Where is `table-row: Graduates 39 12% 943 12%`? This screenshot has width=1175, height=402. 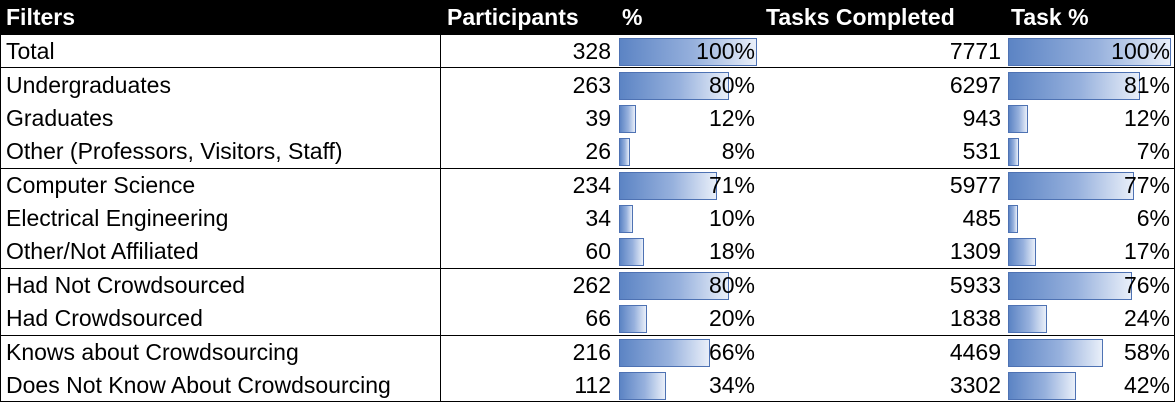
table-row: Graduates 39 12% 943 12% is located at coordinates (587, 118).